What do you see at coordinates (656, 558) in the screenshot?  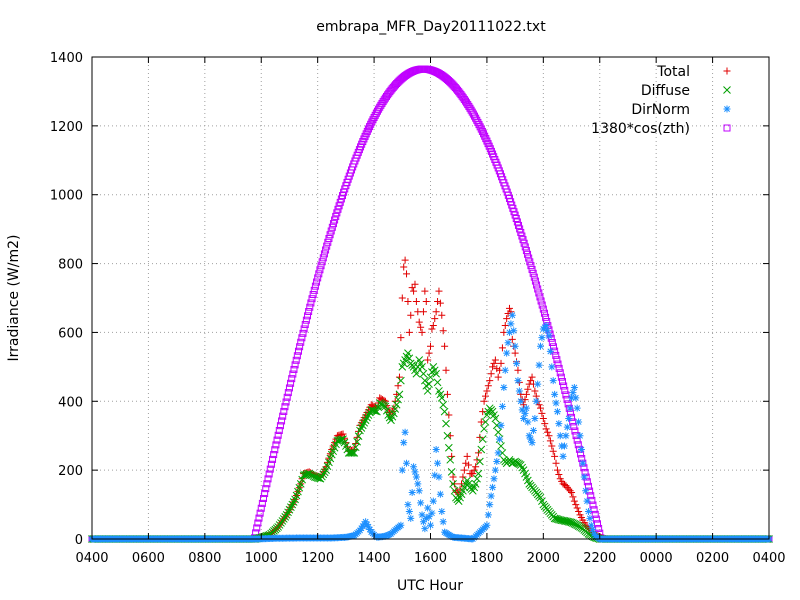 I see `x-tick-label: 0000` at bounding box center [656, 558].